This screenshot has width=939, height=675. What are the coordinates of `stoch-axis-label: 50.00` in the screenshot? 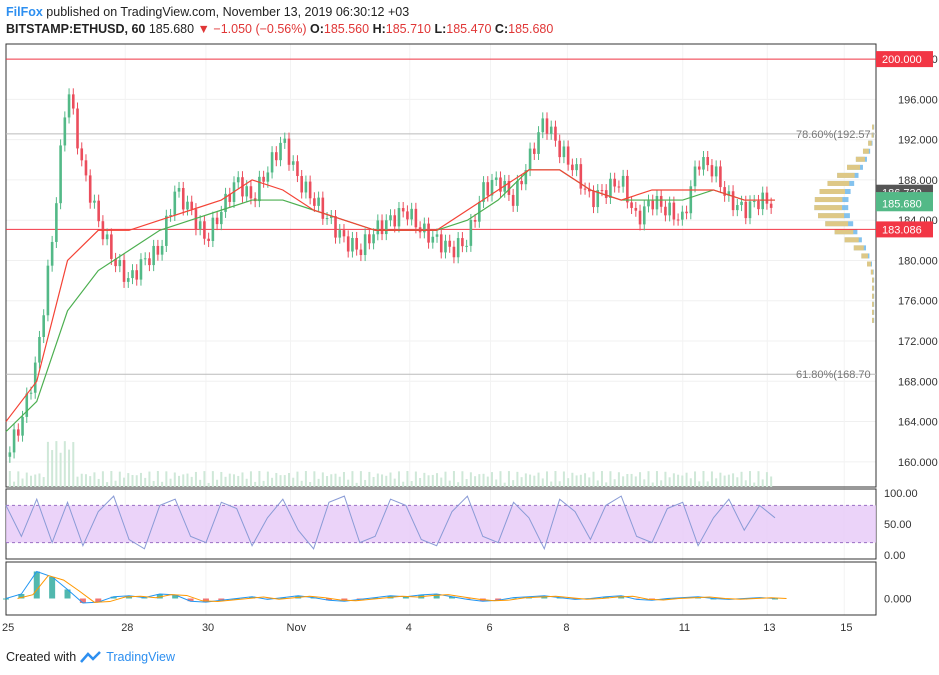 It's located at (898, 525).